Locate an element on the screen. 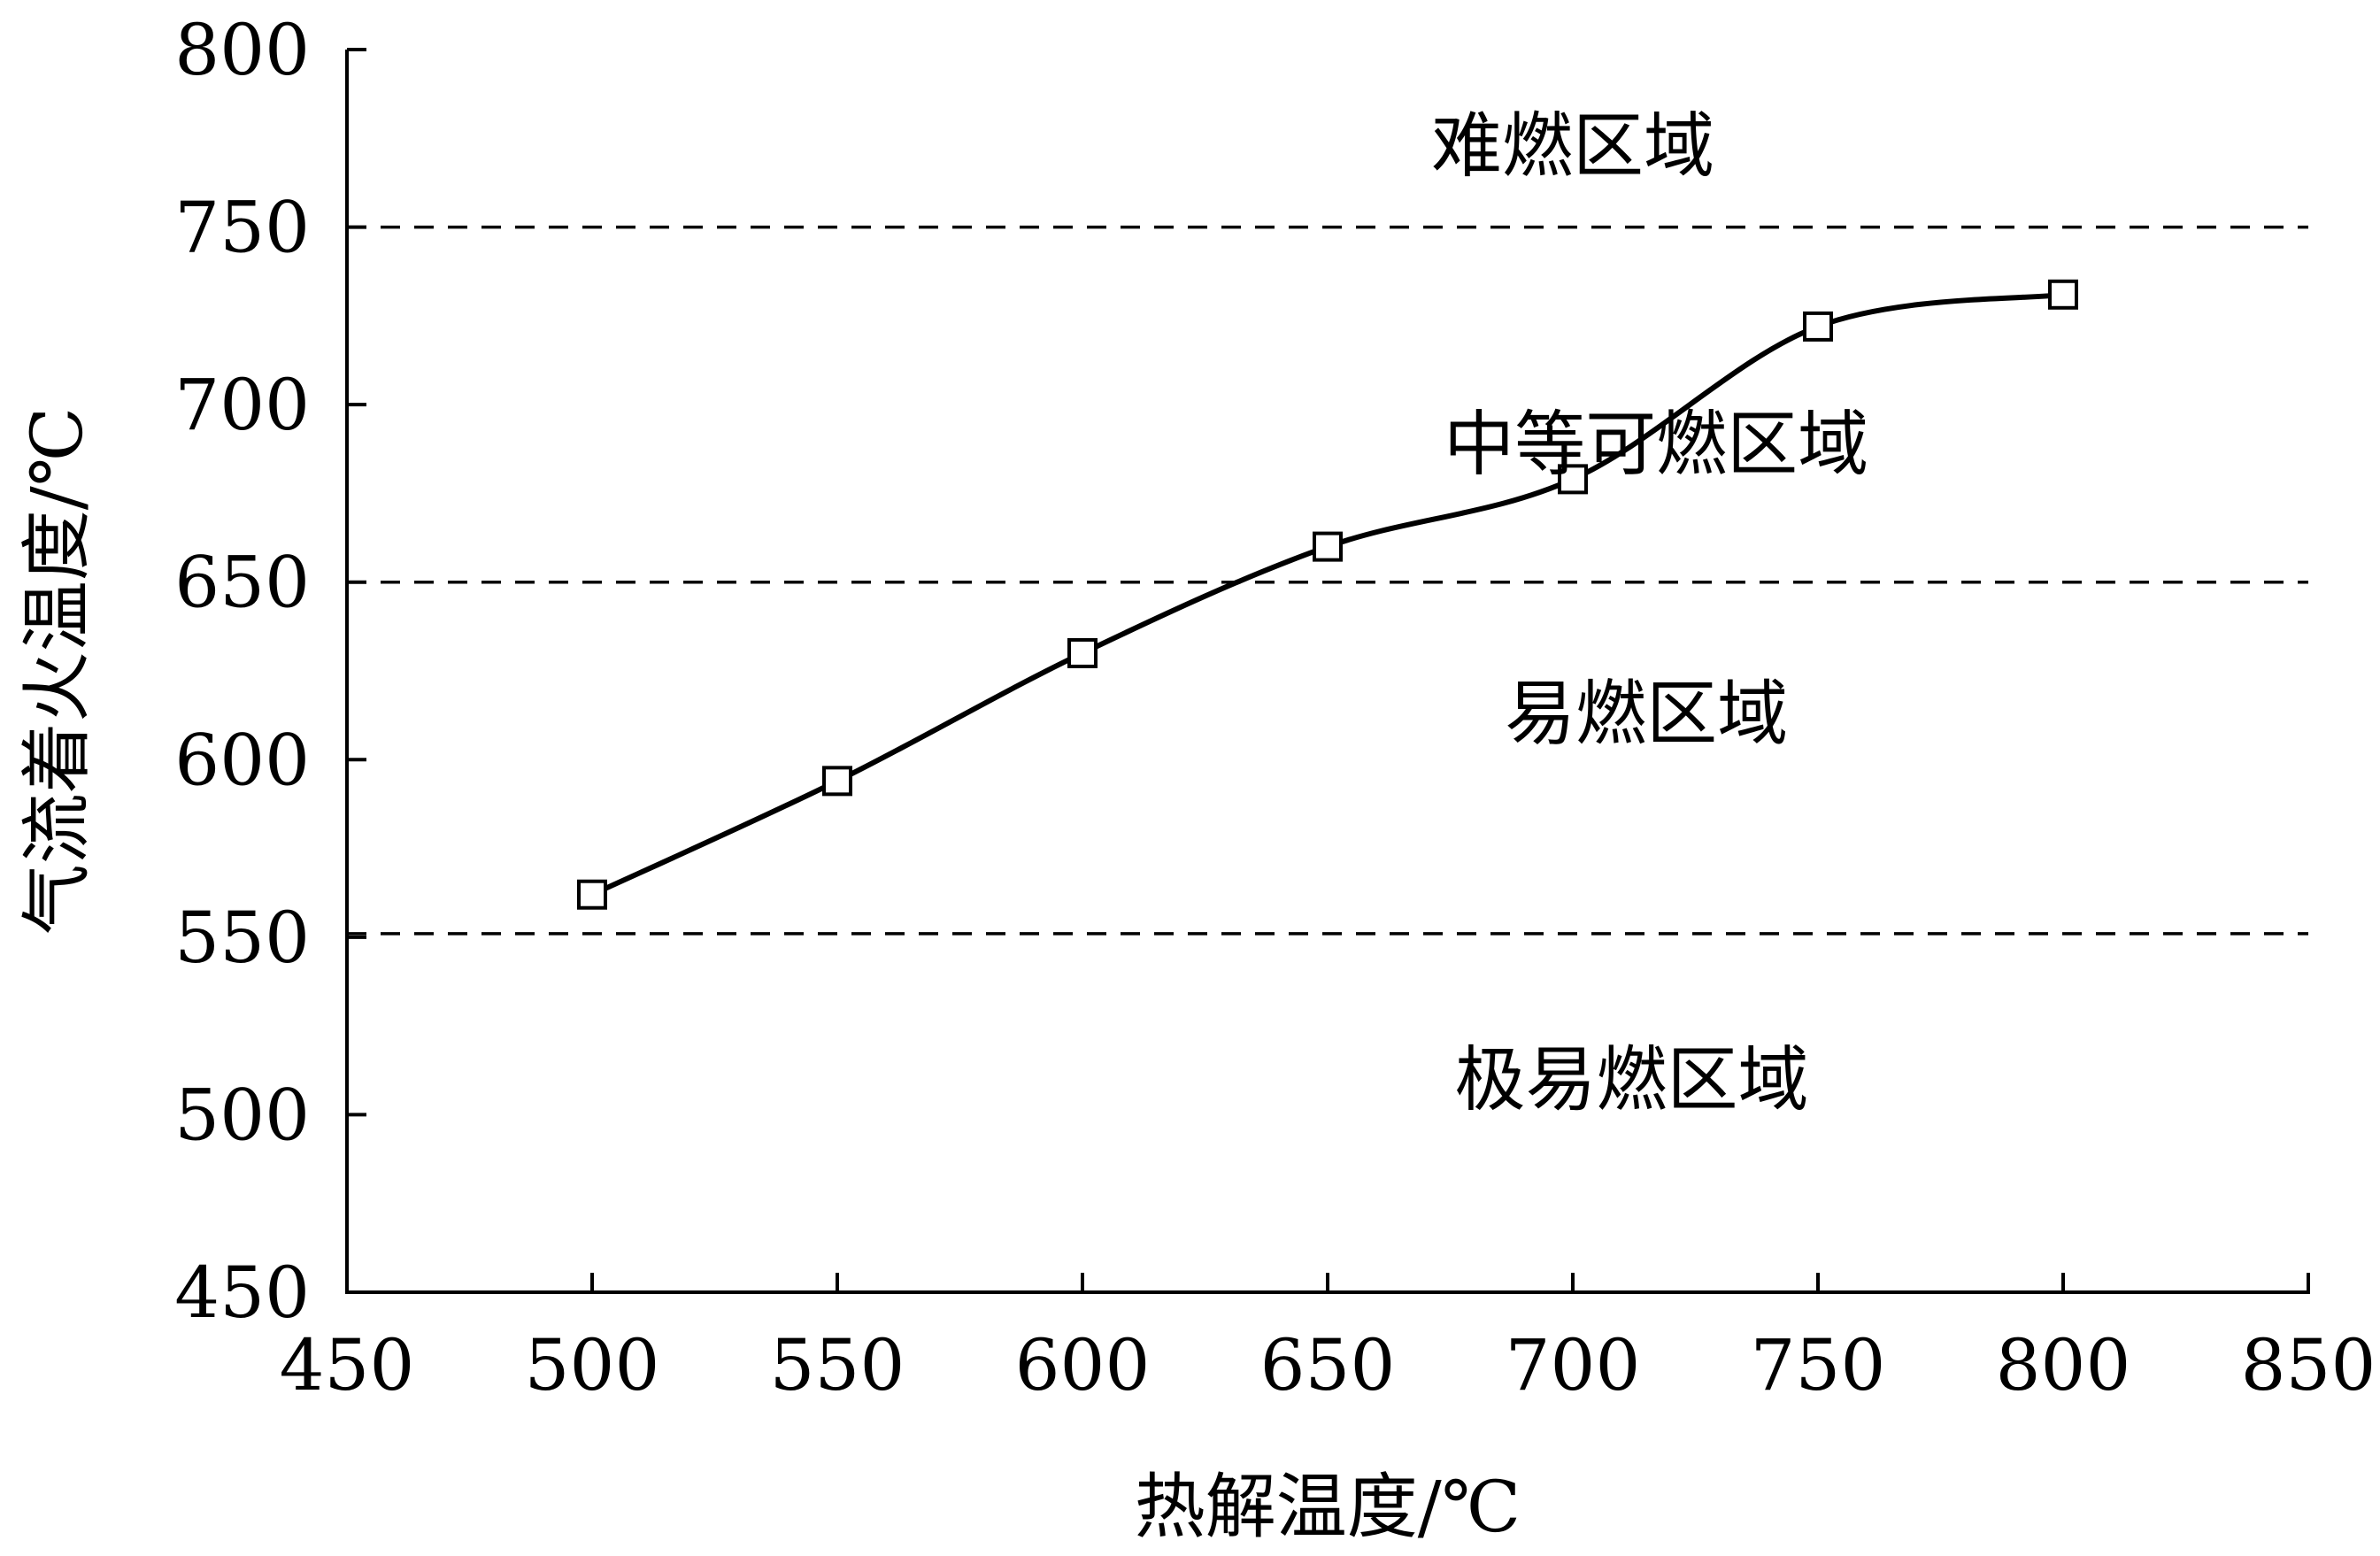 The height and width of the screenshot is (1556, 2380). x-tick-label: 700 is located at coordinates (1573, 1365).